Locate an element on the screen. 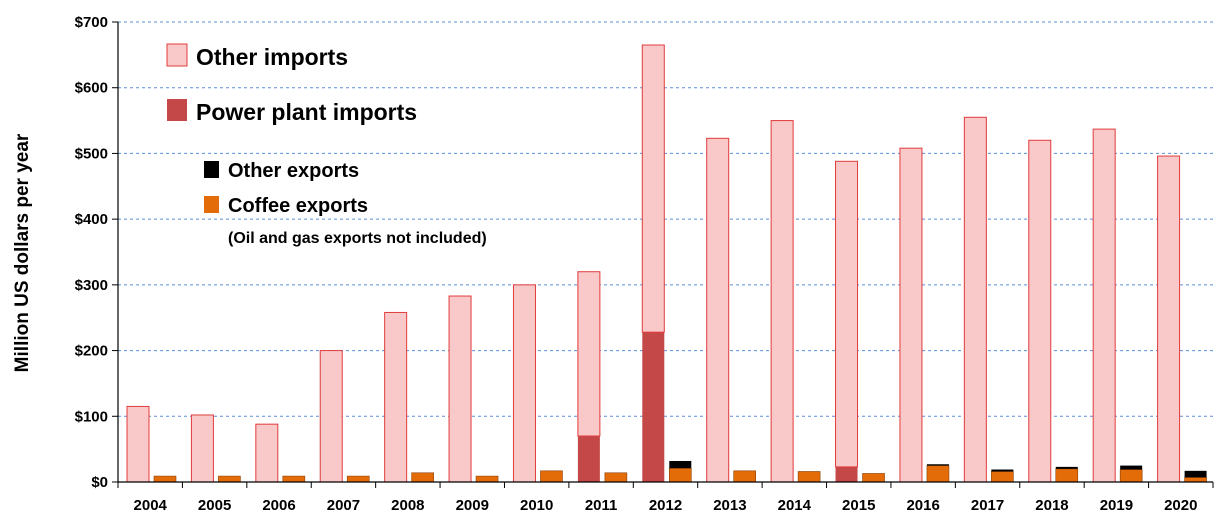  y-tick-label: $700 is located at coordinates (91, 22).